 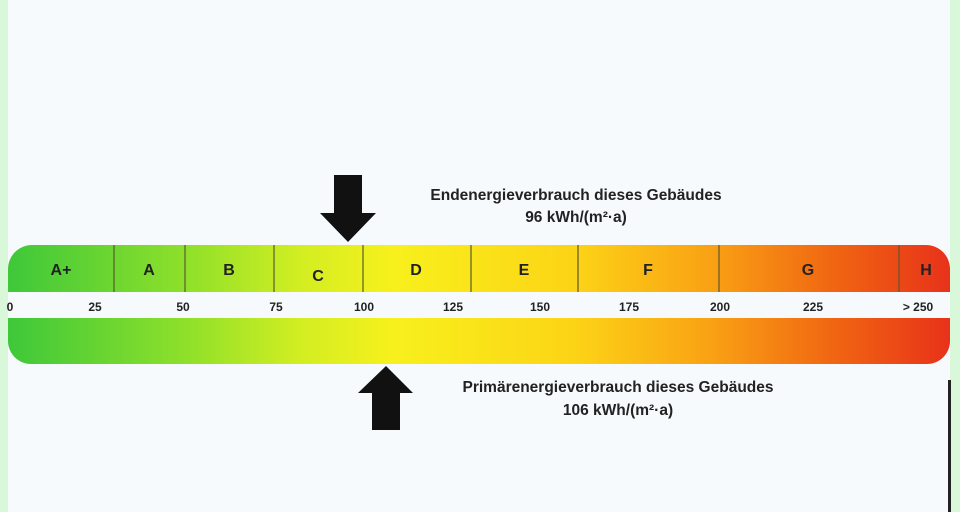 What do you see at coordinates (276, 307) in the screenshot?
I see `scale-tick-label: 75` at bounding box center [276, 307].